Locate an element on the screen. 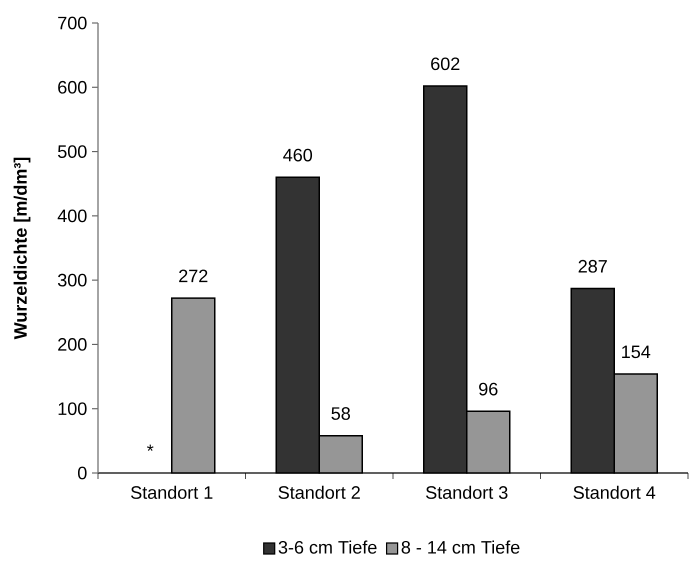 The image size is (690, 569). legend-label: 8 - 14 cm Tiefe is located at coordinates (461, 547).